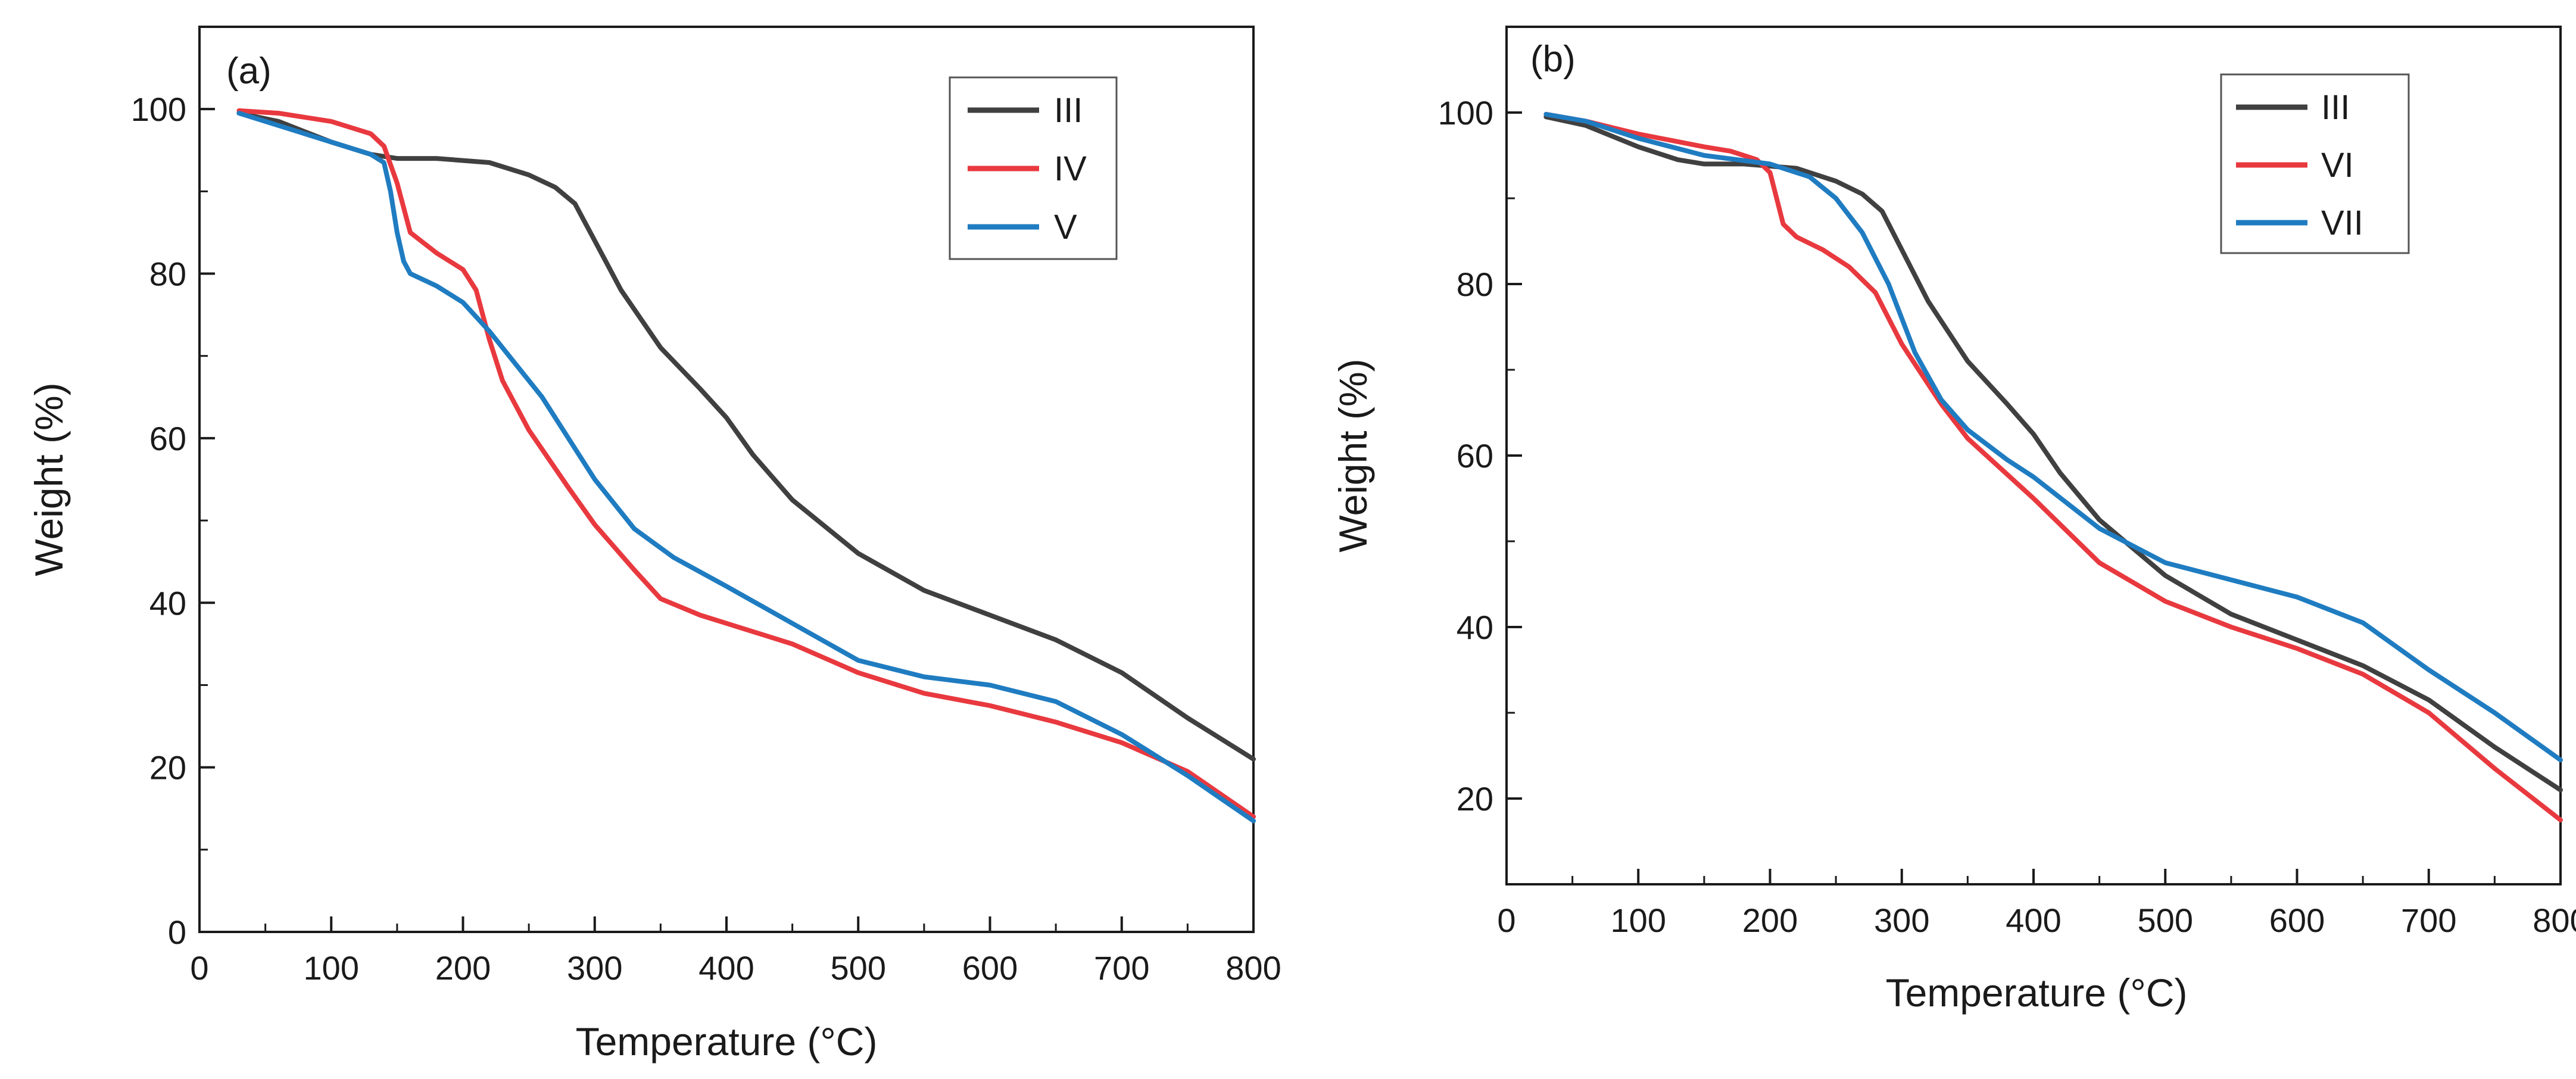 This screenshot has width=2576, height=1079. I want to click on legend: III IV V, so click(1033, 168).